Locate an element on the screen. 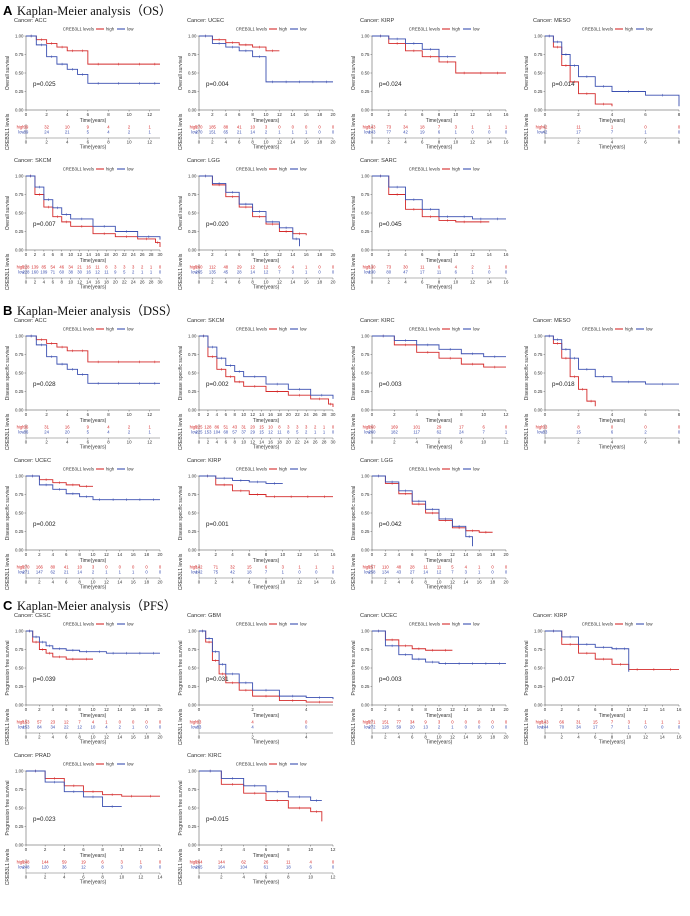 The image size is (690, 916). risk-low-count: 260 is located at coordinates (373, 432).